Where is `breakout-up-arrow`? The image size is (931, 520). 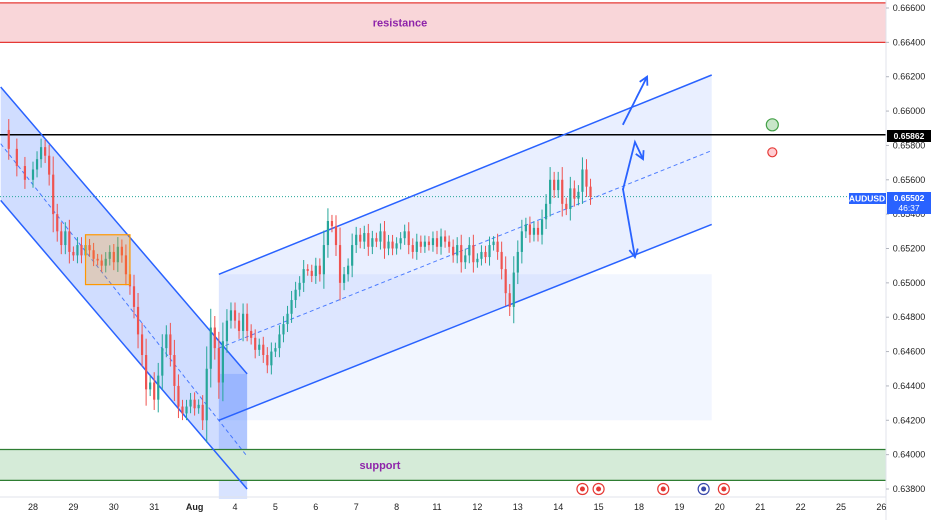
breakout-up-arrow is located at coordinates (632, 165).